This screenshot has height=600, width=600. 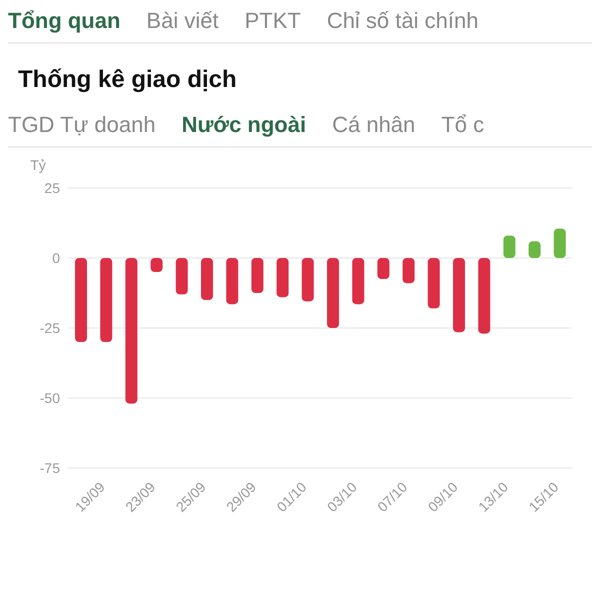 I want to click on y-tick-label: -75, so click(x=50, y=468).